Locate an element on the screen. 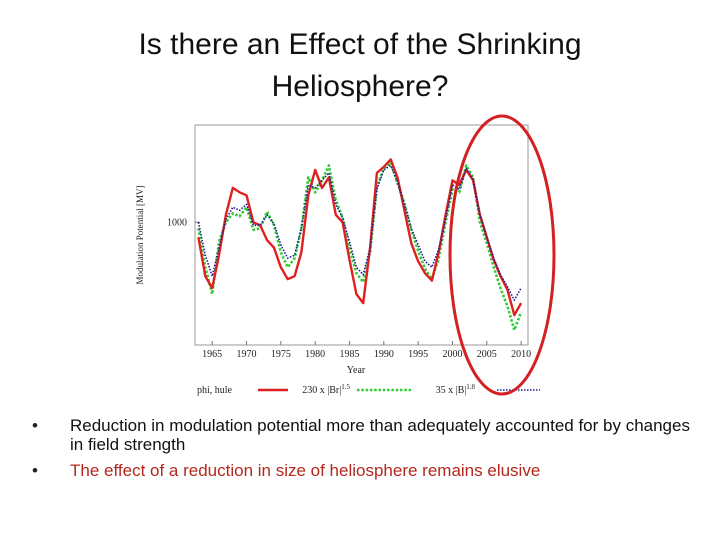 The height and width of the screenshot is (540, 720). legend-label-b-base: 35 x |B| is located at coordinates (451, 390).